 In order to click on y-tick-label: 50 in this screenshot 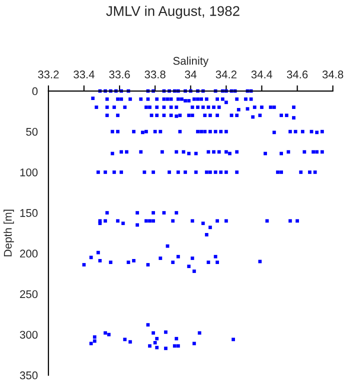, I will do `click(32, 132)`.